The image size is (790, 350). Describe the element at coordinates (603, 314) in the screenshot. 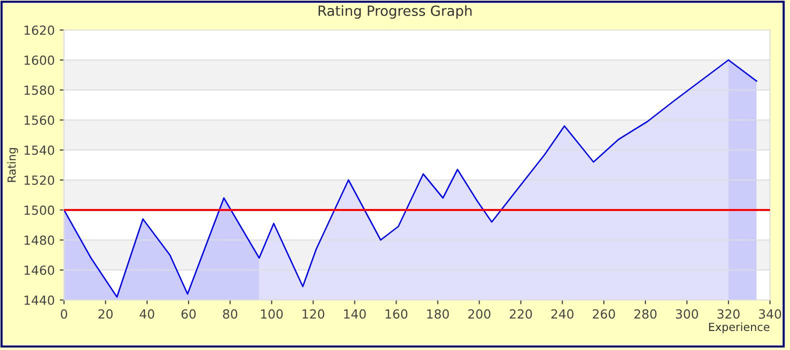

I see `x-tick-label: 260` at that location.